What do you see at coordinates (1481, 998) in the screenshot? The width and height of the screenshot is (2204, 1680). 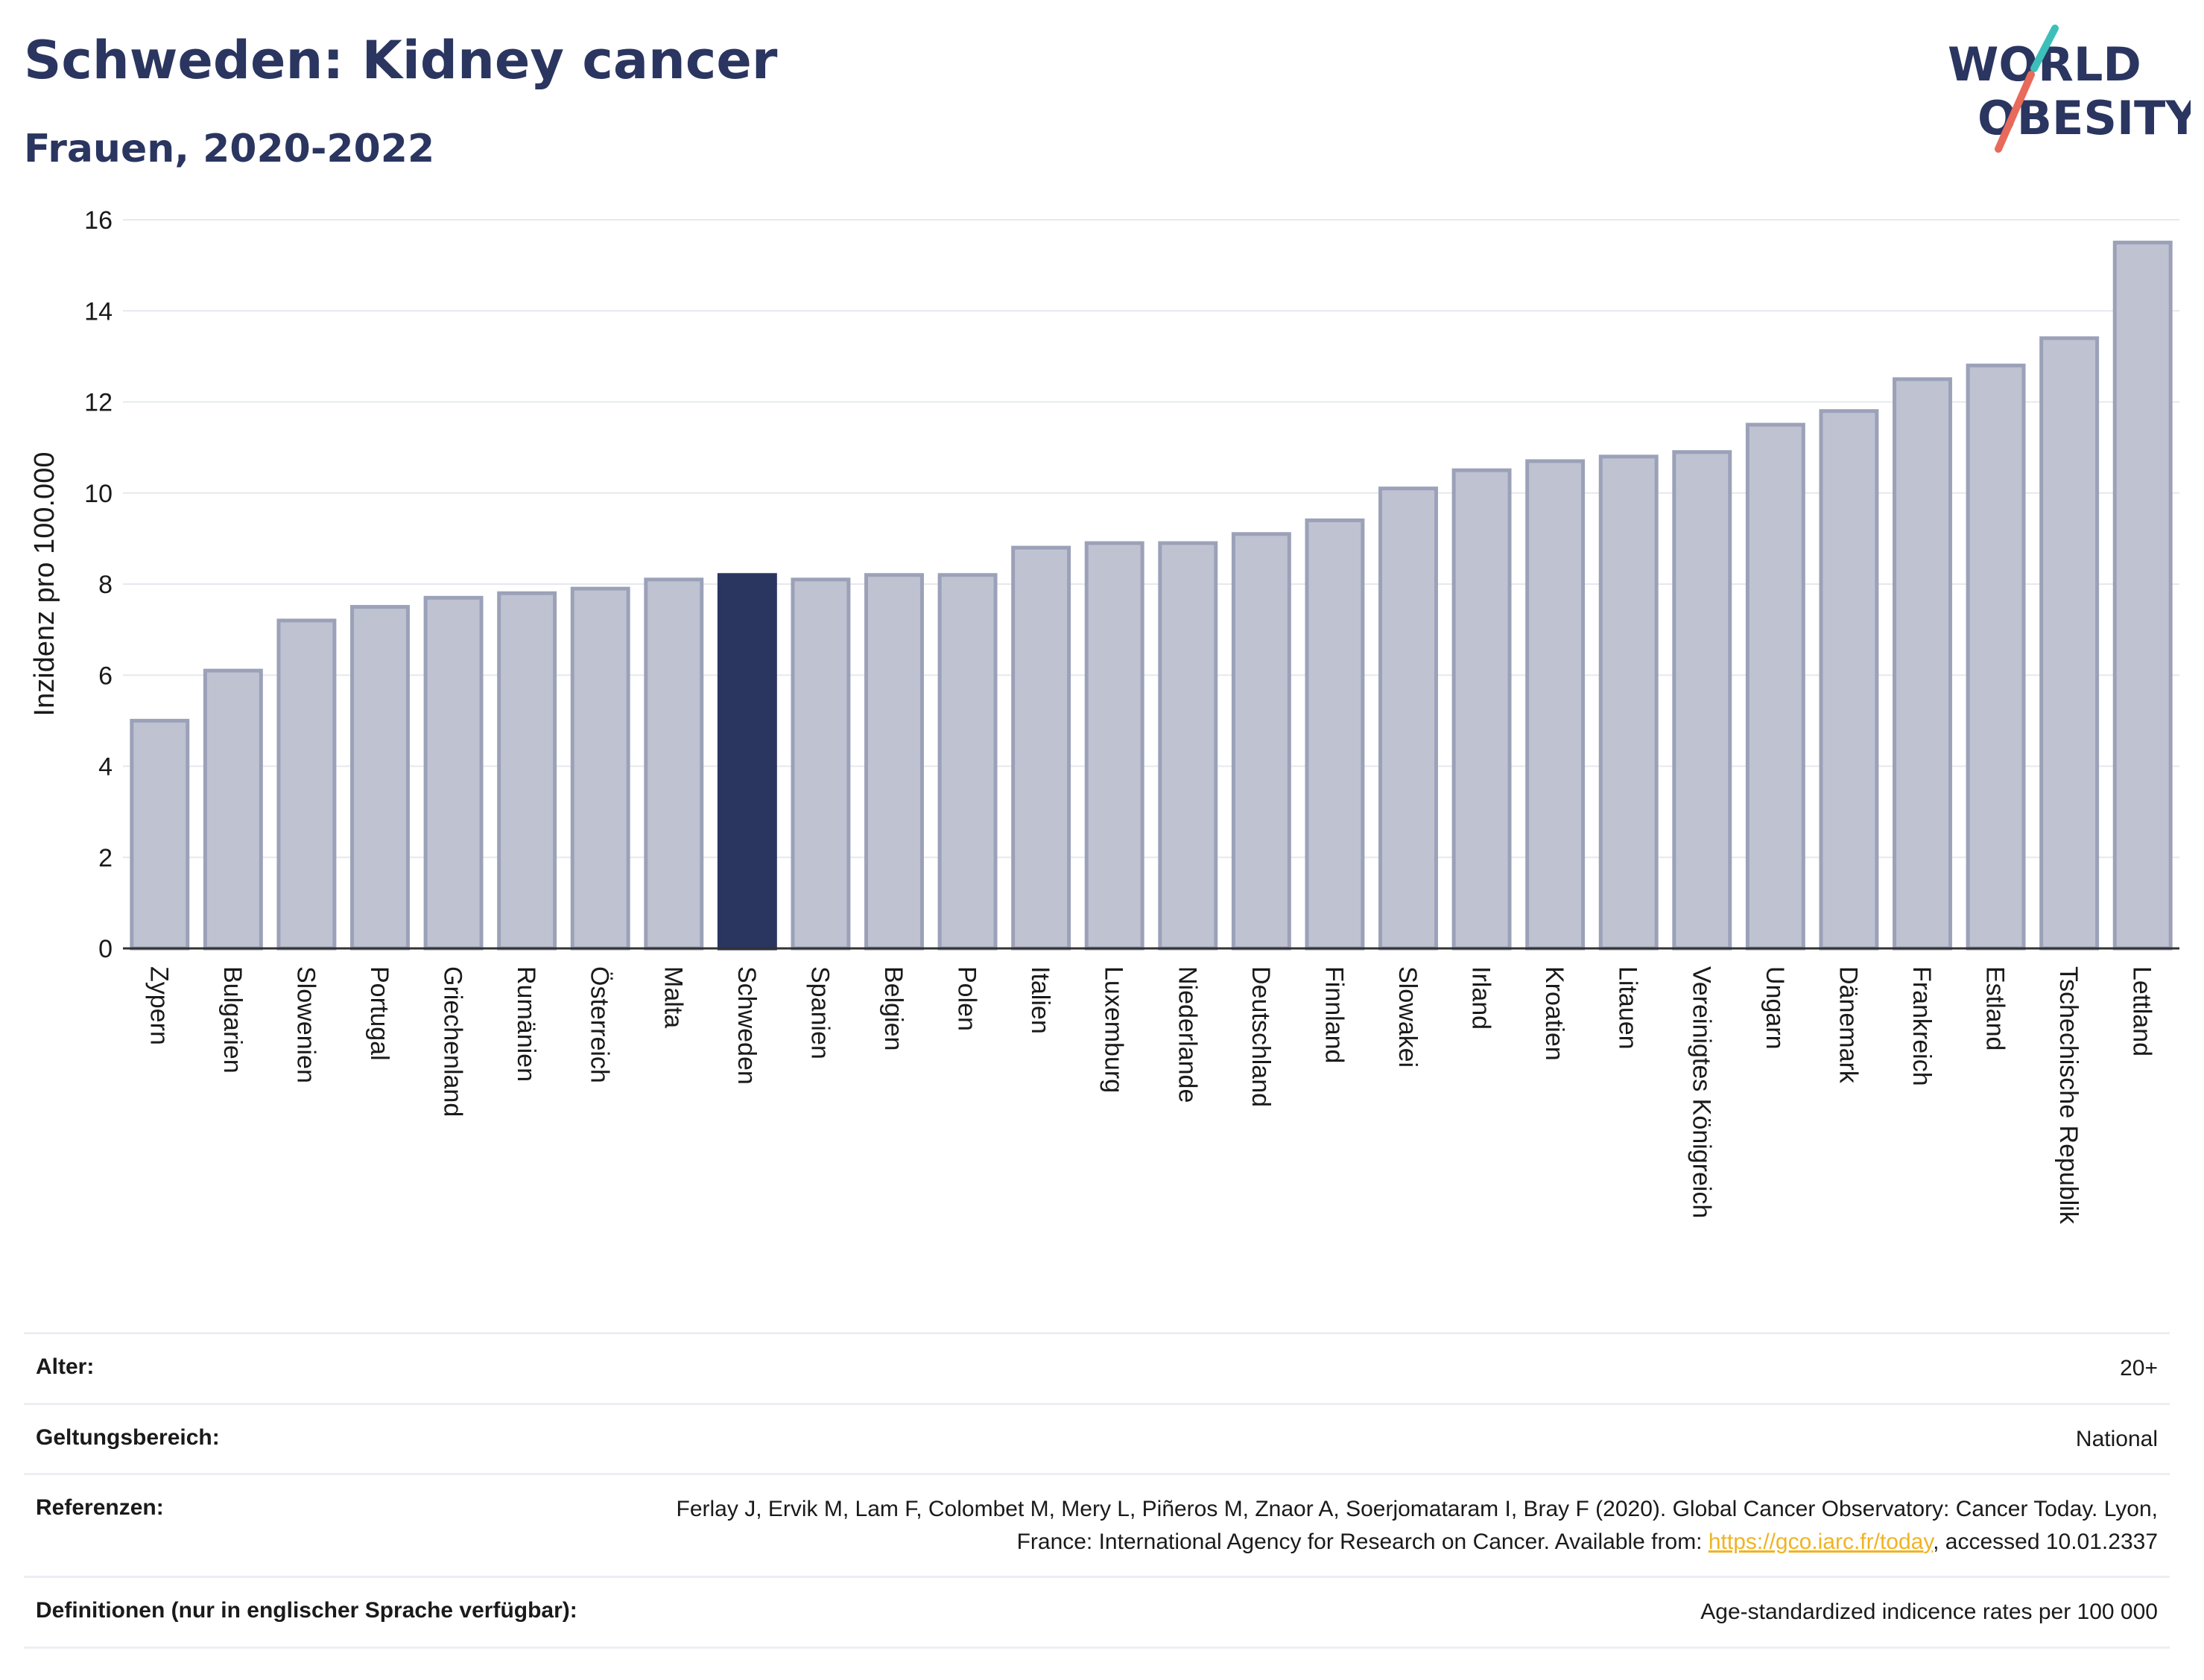 I see `x-tick-label: Irland` at bounding box center [1481, 998].